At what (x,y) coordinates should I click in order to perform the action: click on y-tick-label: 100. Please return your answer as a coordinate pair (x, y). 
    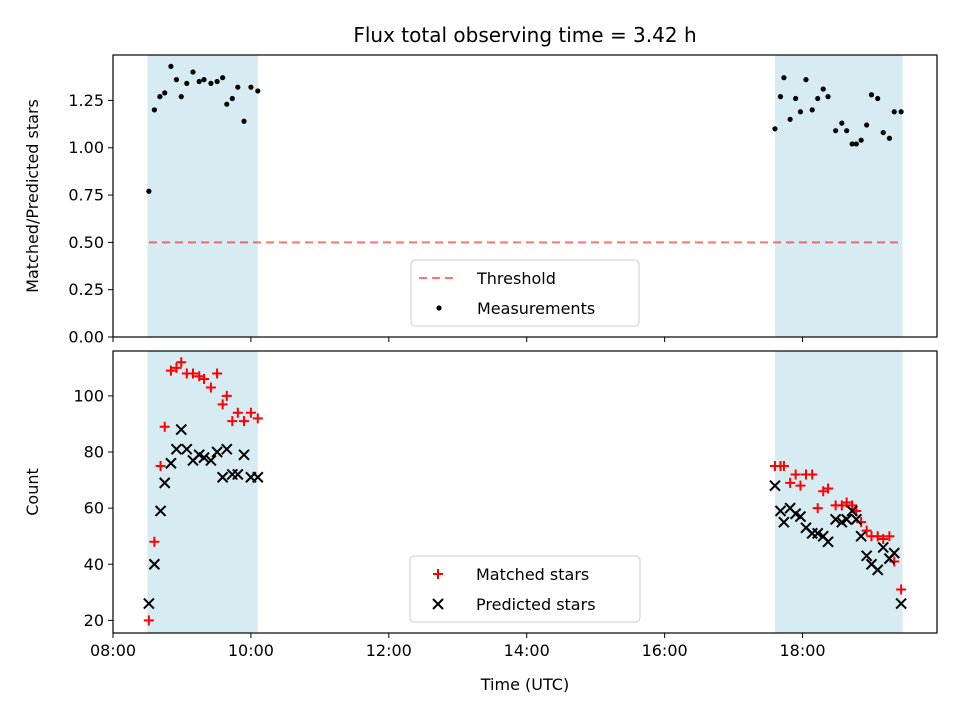
    Looking at the image, I should click on (88, 395).